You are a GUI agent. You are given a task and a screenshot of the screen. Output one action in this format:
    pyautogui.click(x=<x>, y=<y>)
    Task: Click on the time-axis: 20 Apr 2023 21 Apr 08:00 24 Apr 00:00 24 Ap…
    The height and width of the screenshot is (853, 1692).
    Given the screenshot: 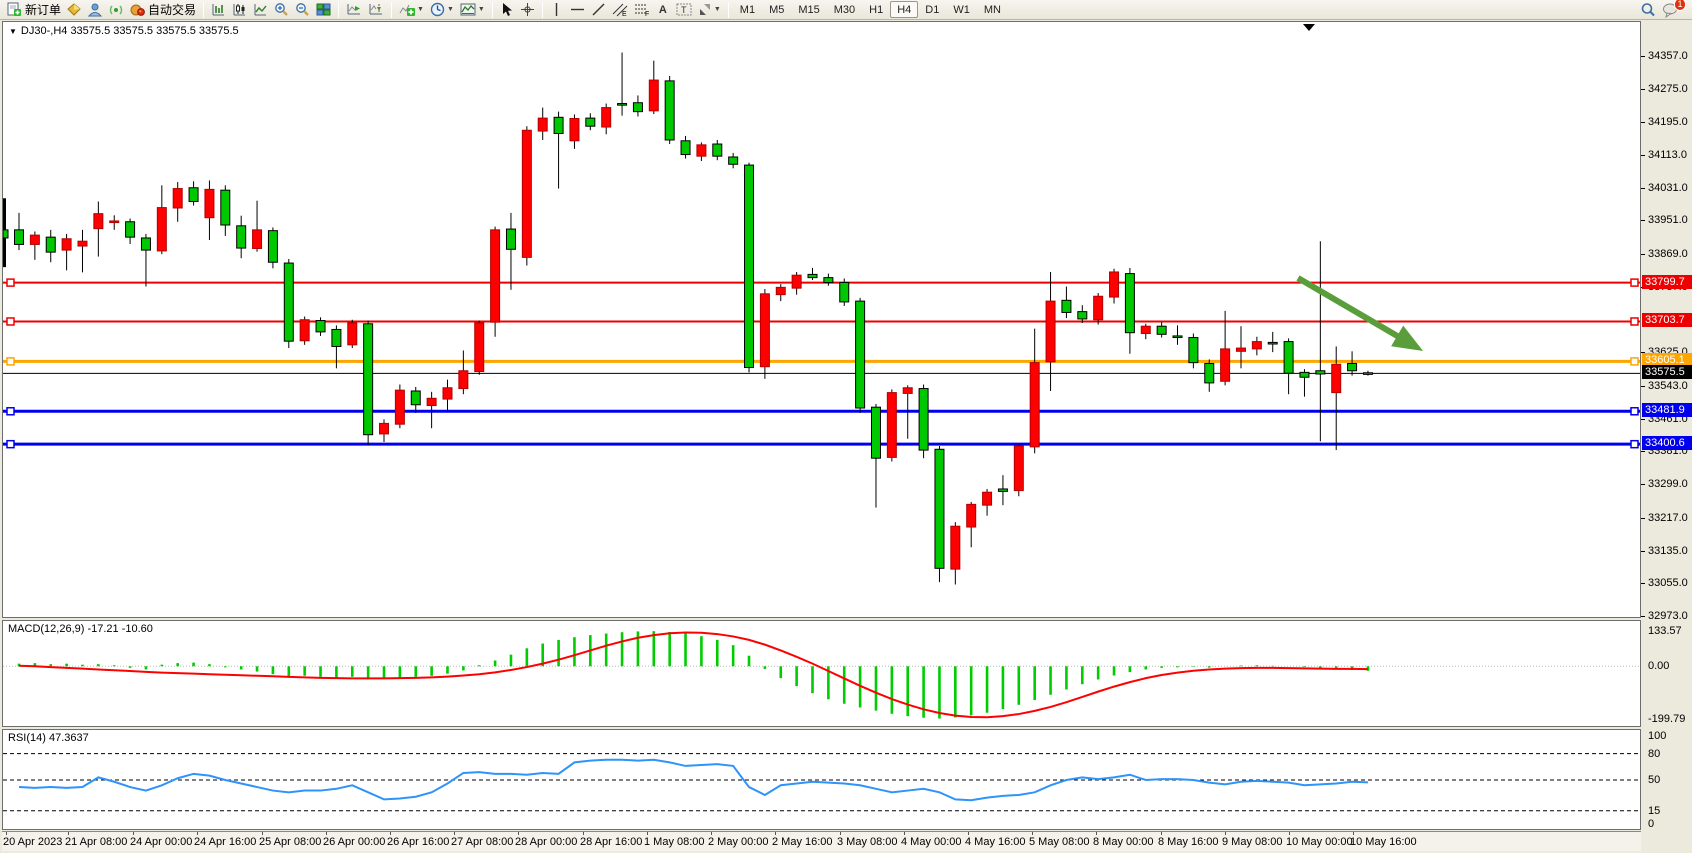 What is the action you would take?
    pyautogui.click(x=821, y=841)
    